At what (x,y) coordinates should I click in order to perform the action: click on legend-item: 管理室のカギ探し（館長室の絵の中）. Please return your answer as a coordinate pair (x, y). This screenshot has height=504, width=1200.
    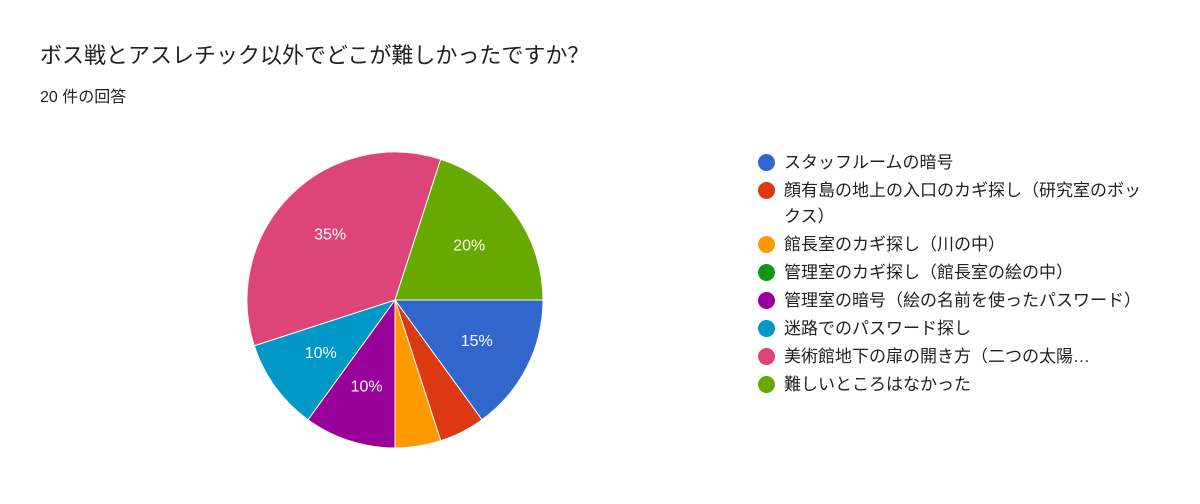
    Looking at the image, I should click on (953, 273).